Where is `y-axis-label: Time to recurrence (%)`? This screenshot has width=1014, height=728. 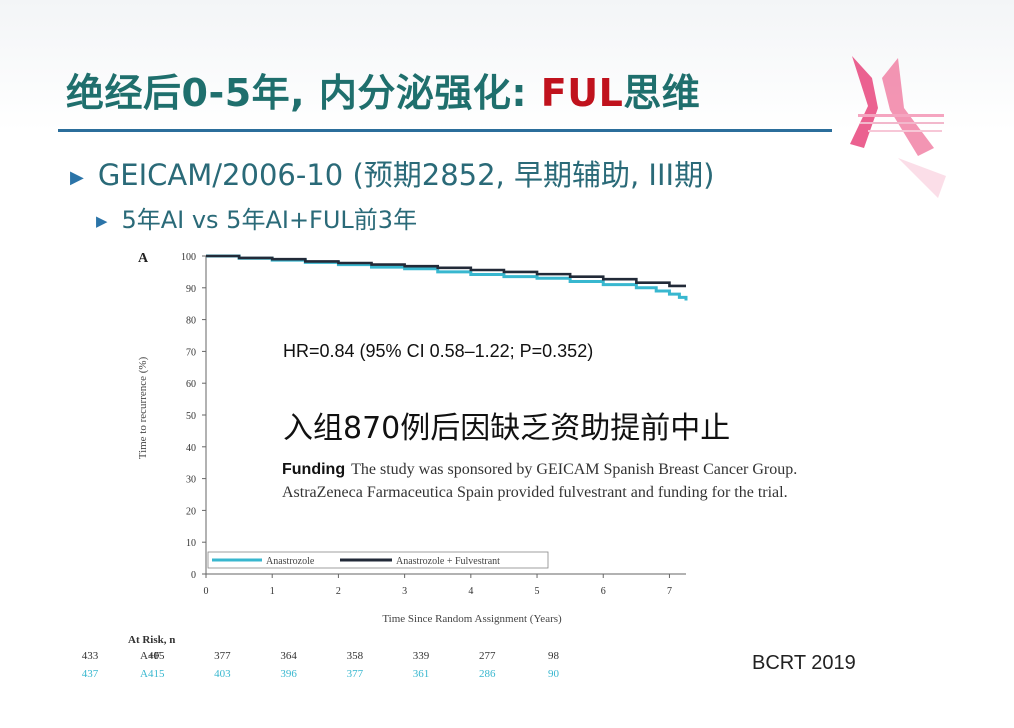 y-axis-label: Time to recurrence (%) is located at coordinates (143, 407).